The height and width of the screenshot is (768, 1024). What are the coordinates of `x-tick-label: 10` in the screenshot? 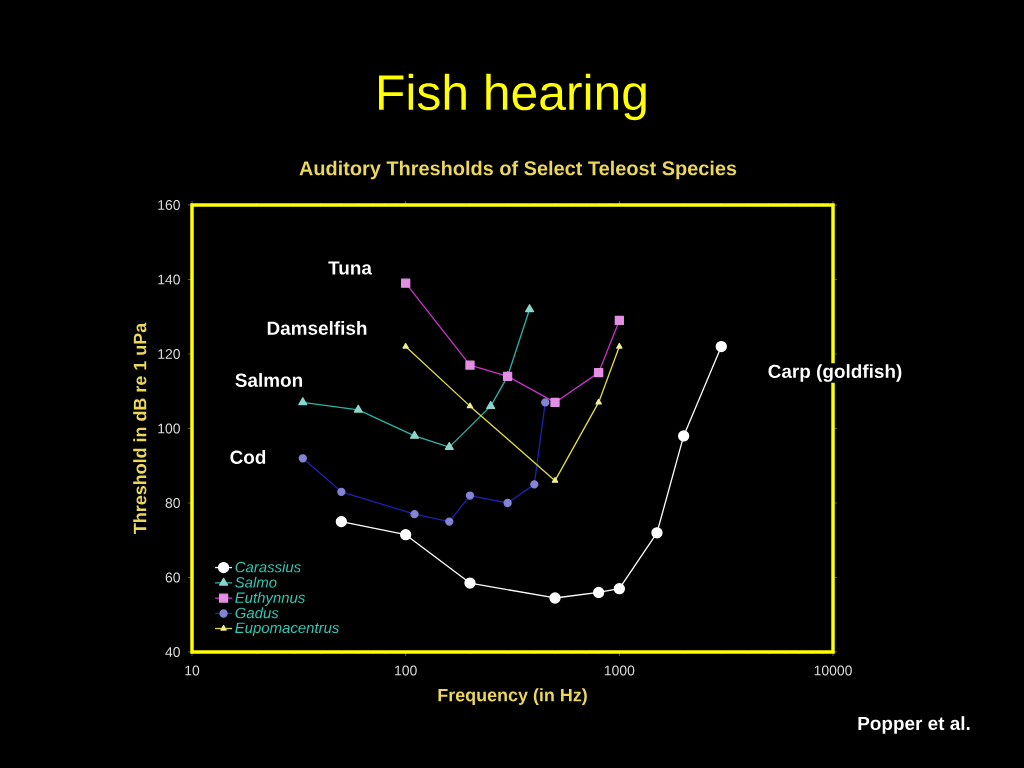 It's located at (192, 670).